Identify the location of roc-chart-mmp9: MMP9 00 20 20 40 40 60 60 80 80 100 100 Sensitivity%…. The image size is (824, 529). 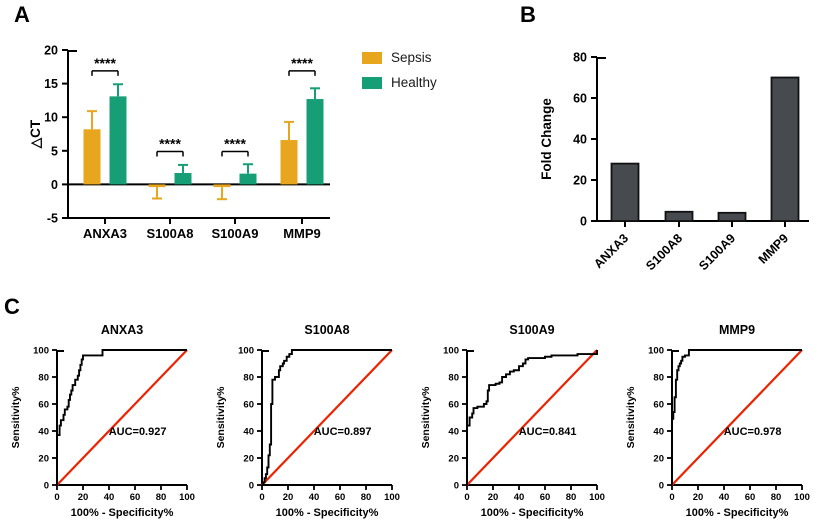
(717, 421).